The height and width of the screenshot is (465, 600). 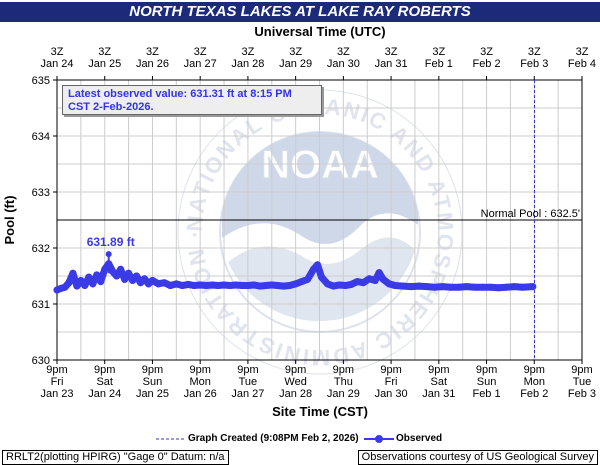 I want to click on x-tick-label: Feb 3, so click(x=582, y=394).